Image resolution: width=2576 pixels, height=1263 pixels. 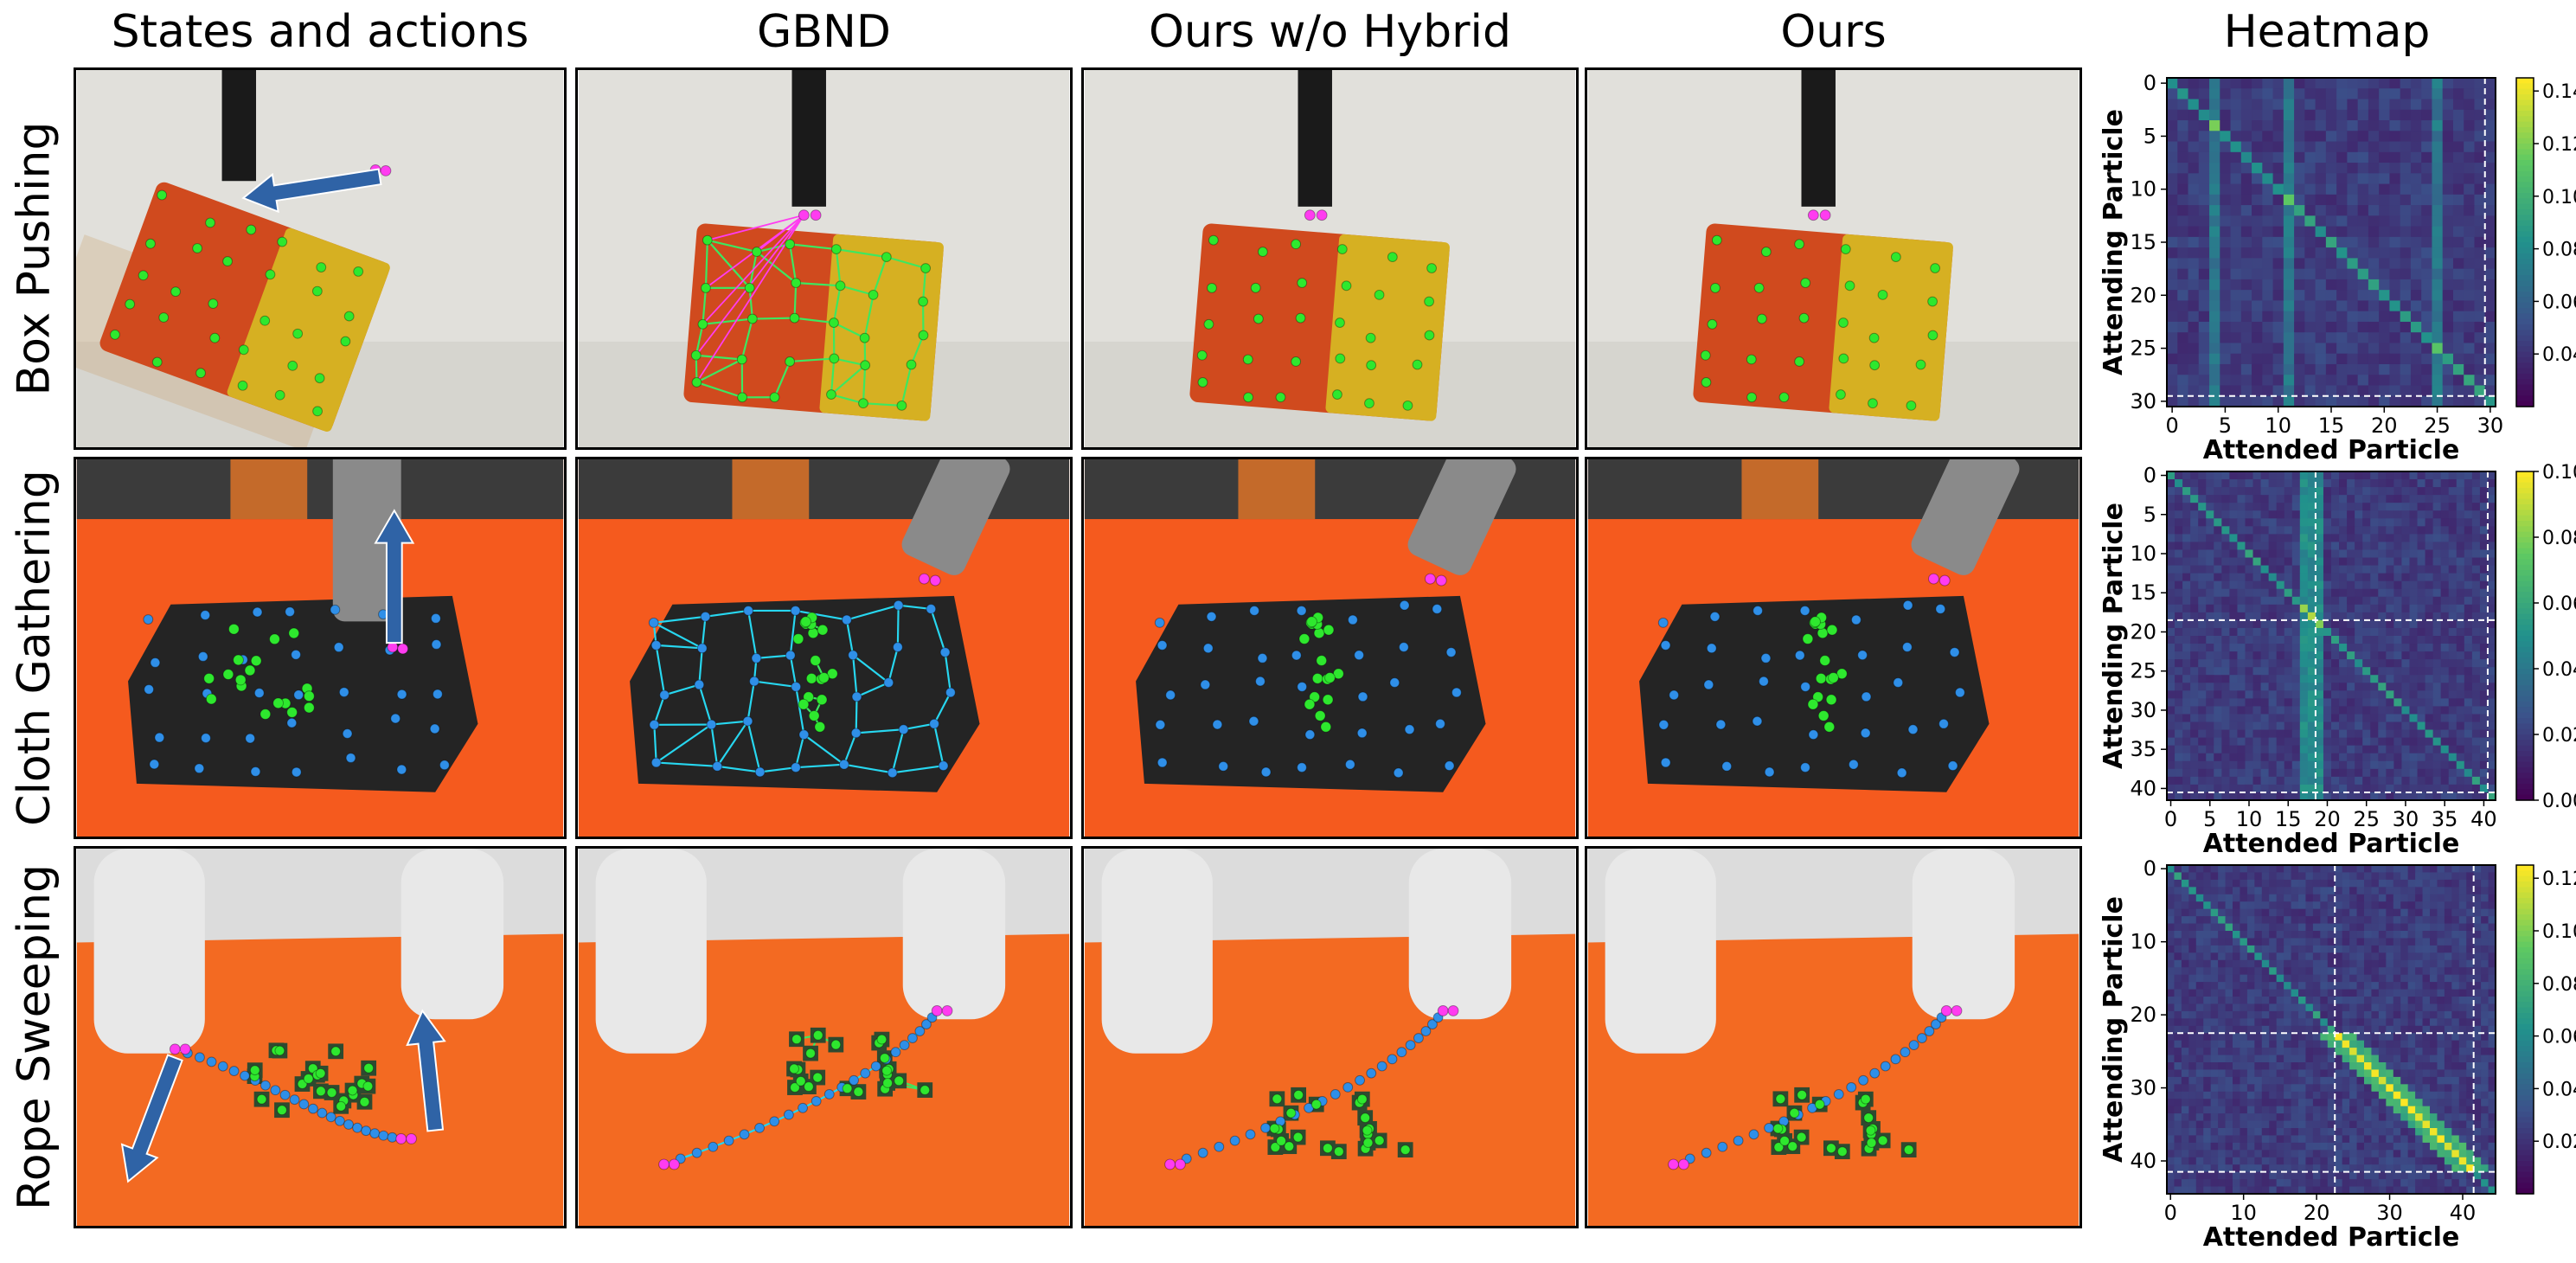 What do you see at coordinates (35, 1037) in the screenshot?
I see `row-label-rope-sweeping: Rope Sweeping` at bounding box center [35, 1037].